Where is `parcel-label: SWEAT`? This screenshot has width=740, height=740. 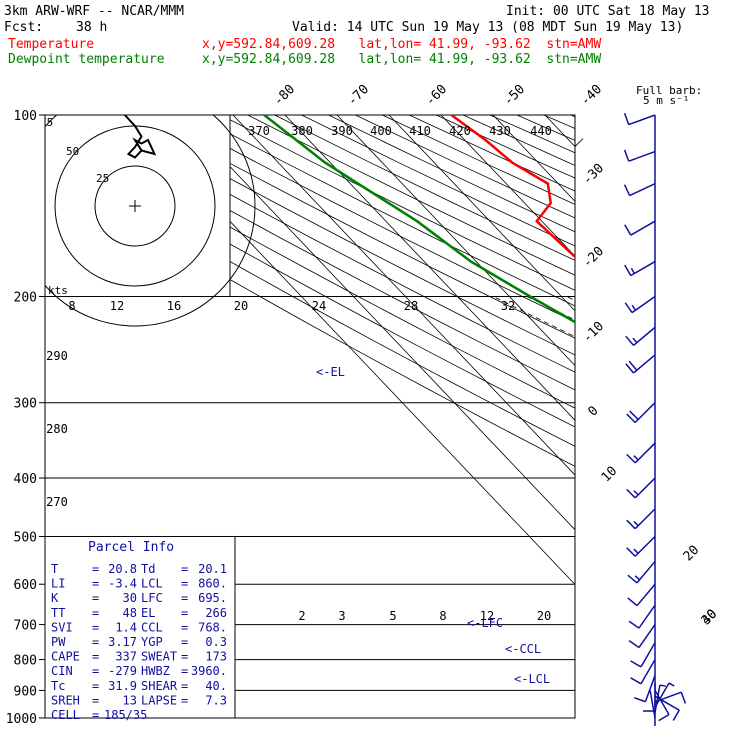 parcel-label: SWEAT is located at coordinates (159, 657).